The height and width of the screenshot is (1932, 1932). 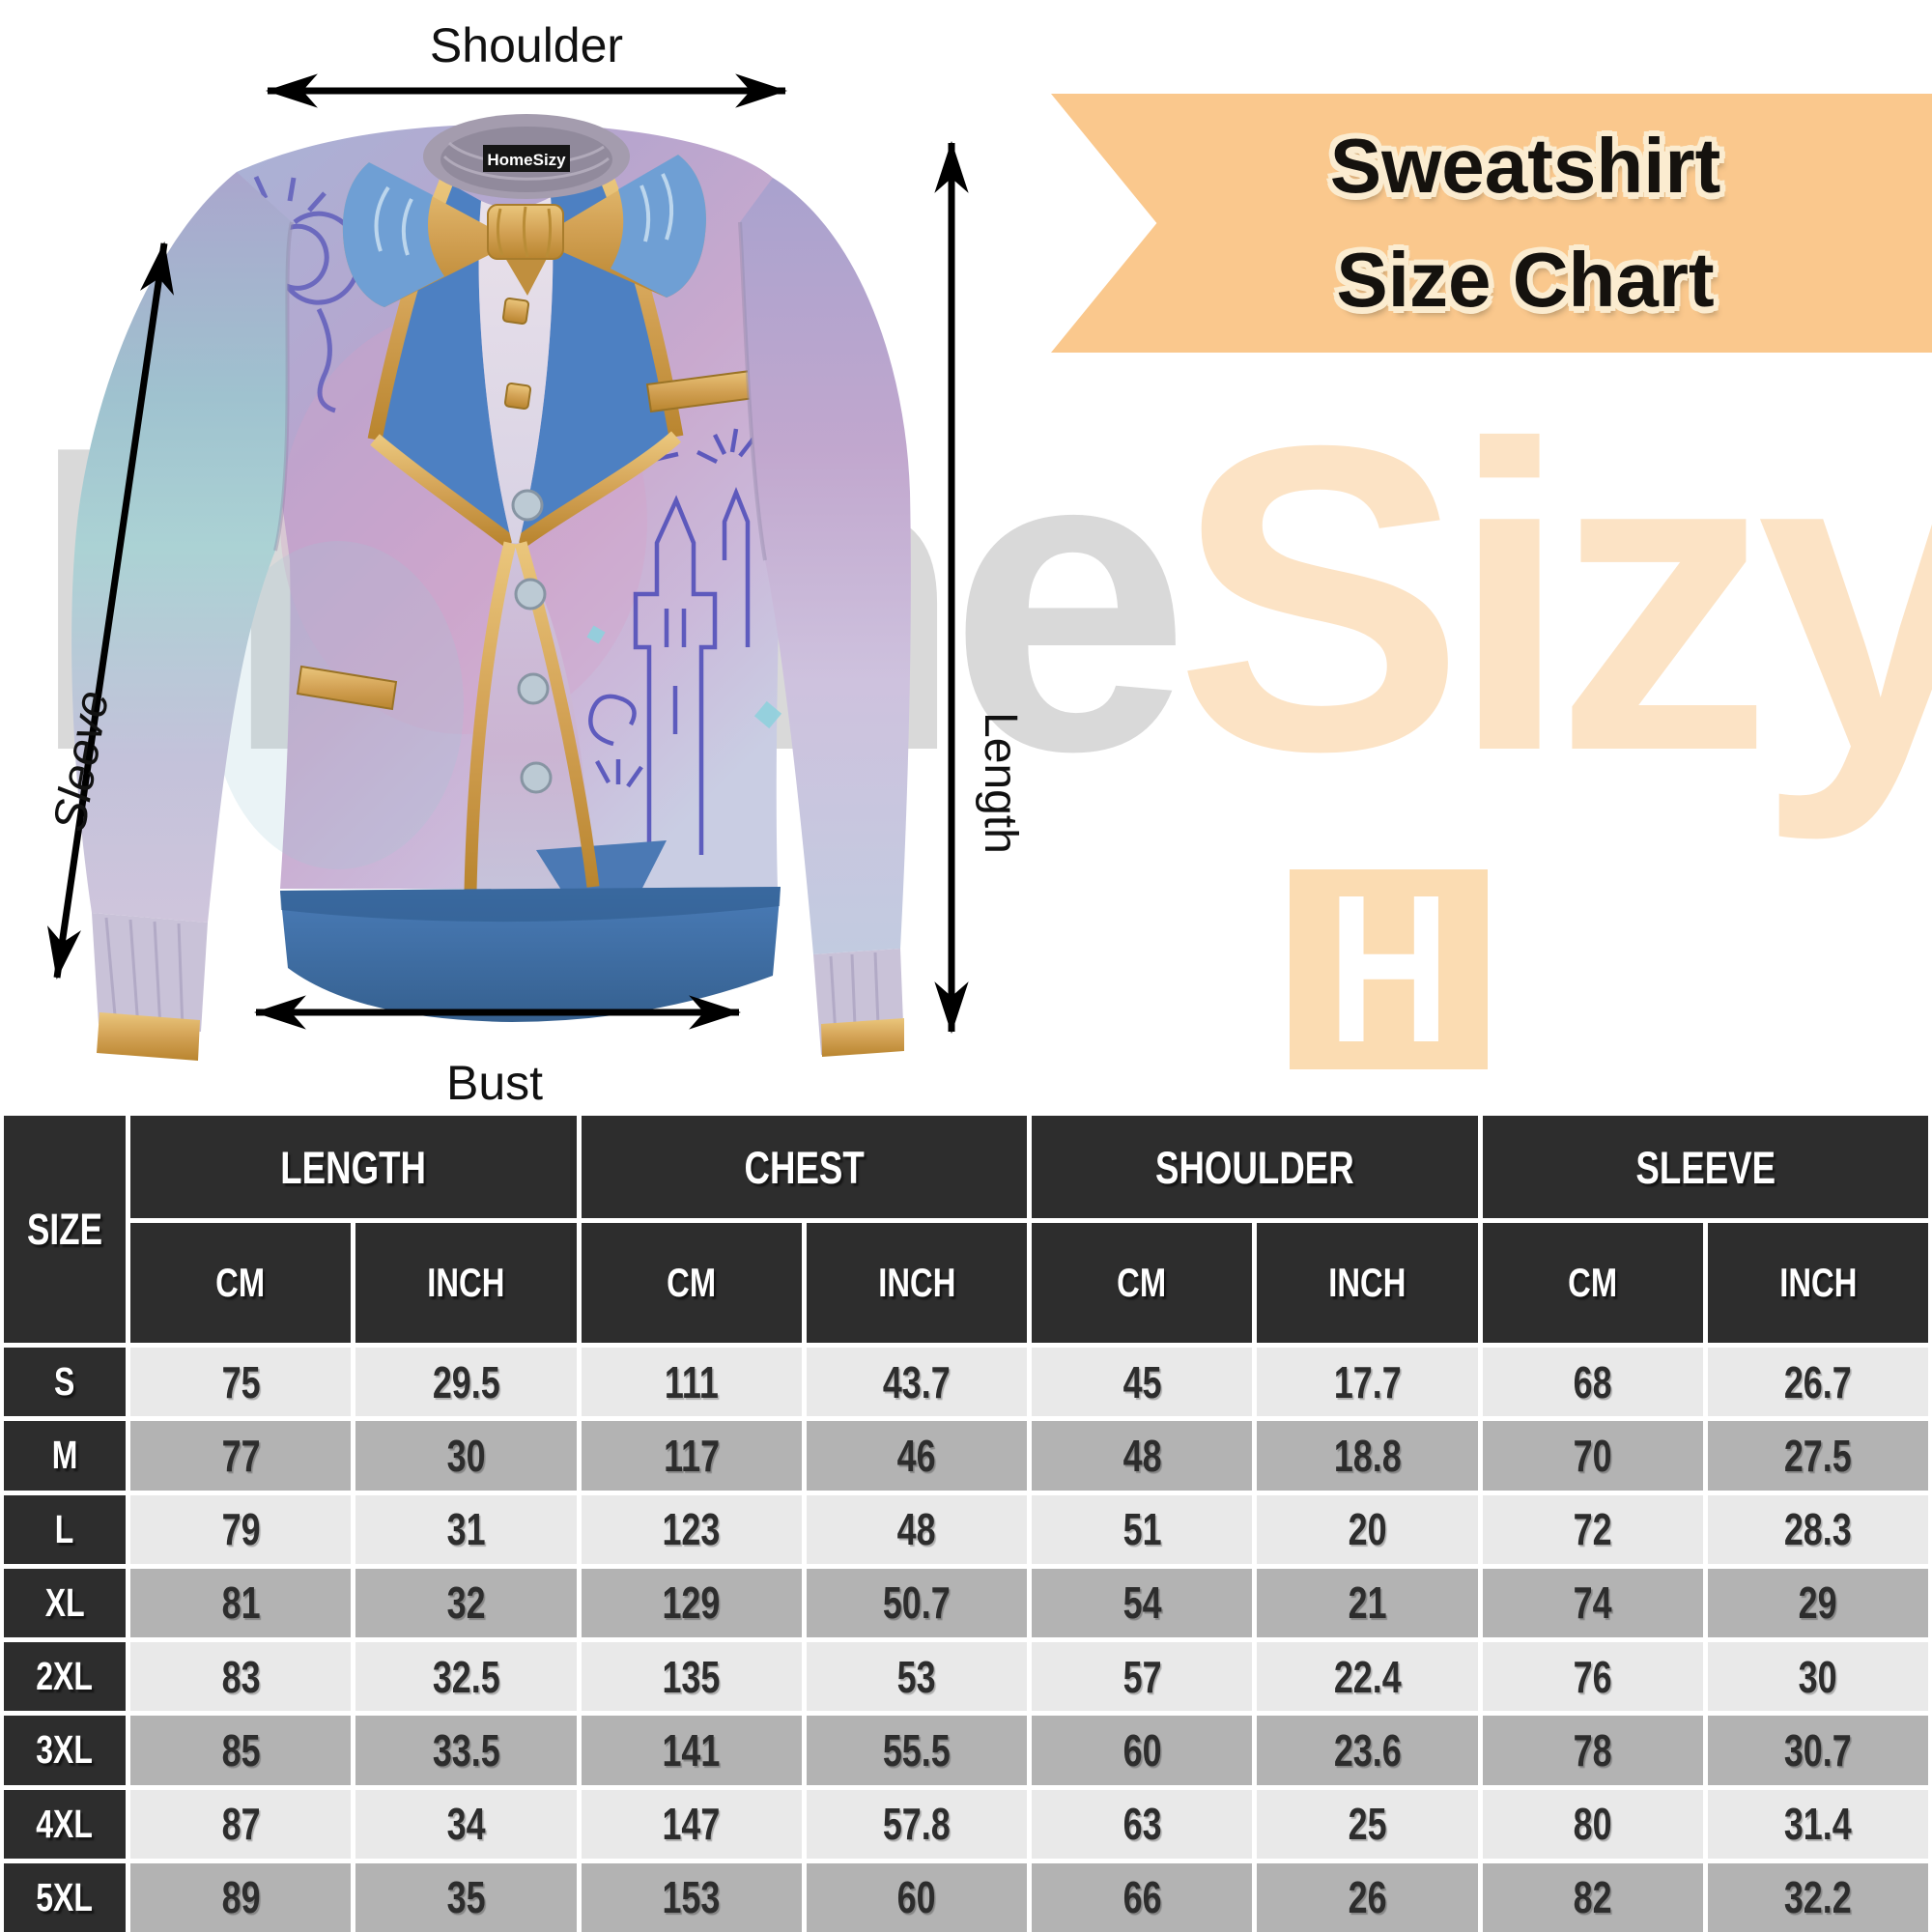 What do you see at coordinates (1817, 1382) in the screenshot?
I see `table-cell: 26.7` at bounding box center [1817, 1382].